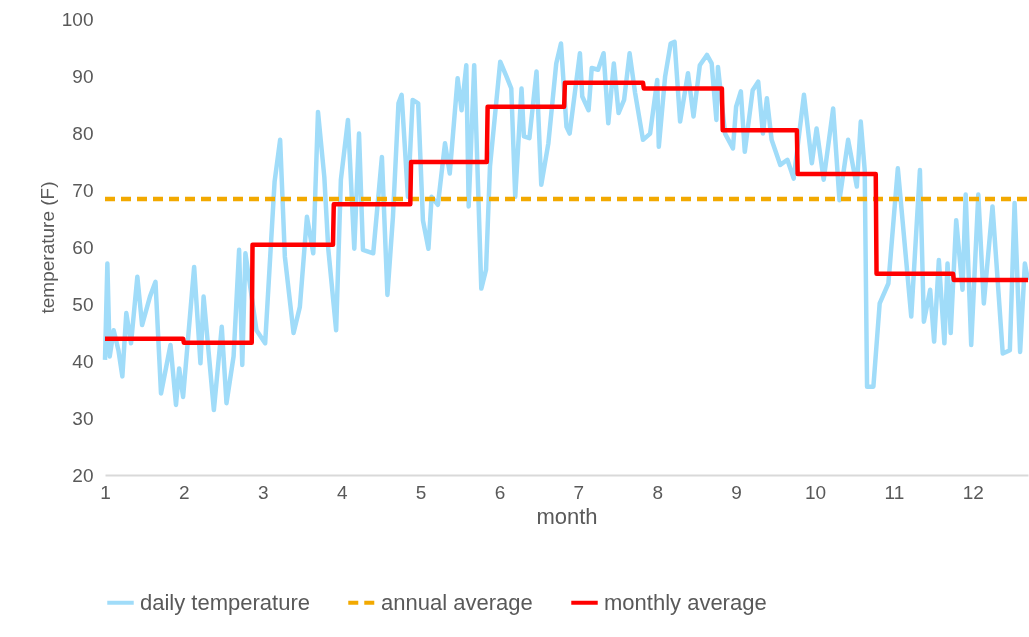  Describe the element at coordinates (83, 133) in the screenshot. I see `y-tick-label: 80` at that location.